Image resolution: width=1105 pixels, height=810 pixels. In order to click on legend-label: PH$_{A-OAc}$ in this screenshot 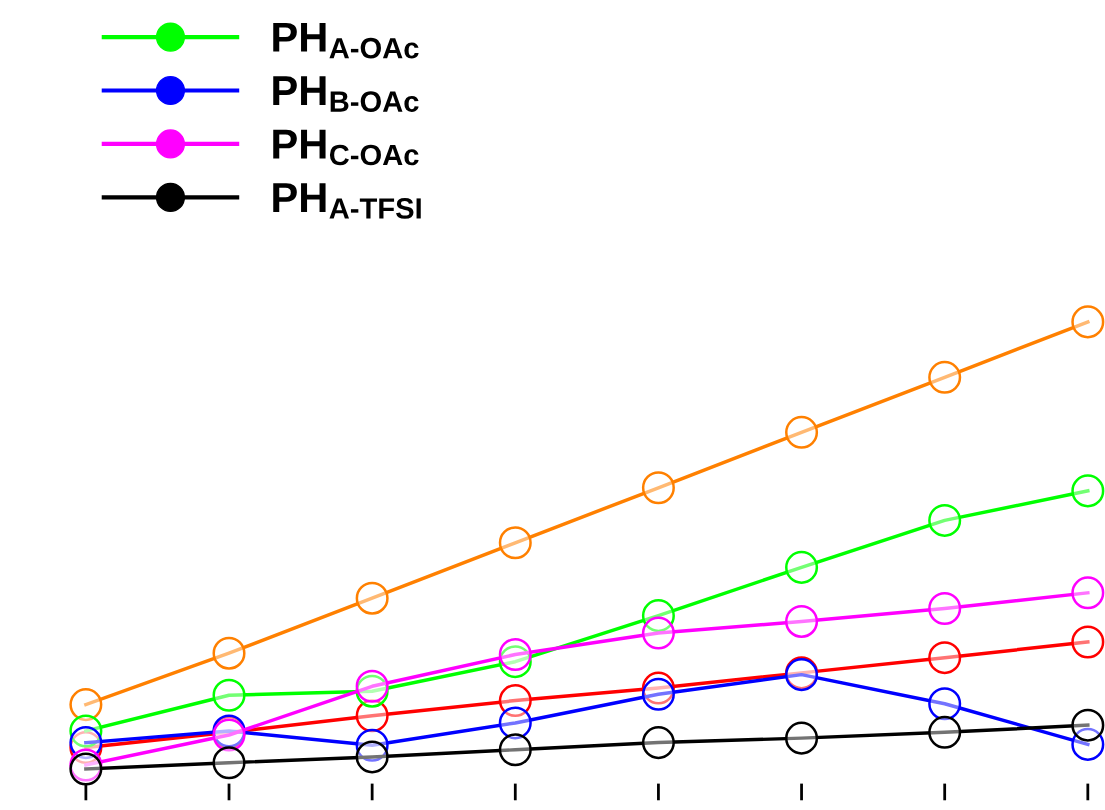, I will do `click(346, 40)`.